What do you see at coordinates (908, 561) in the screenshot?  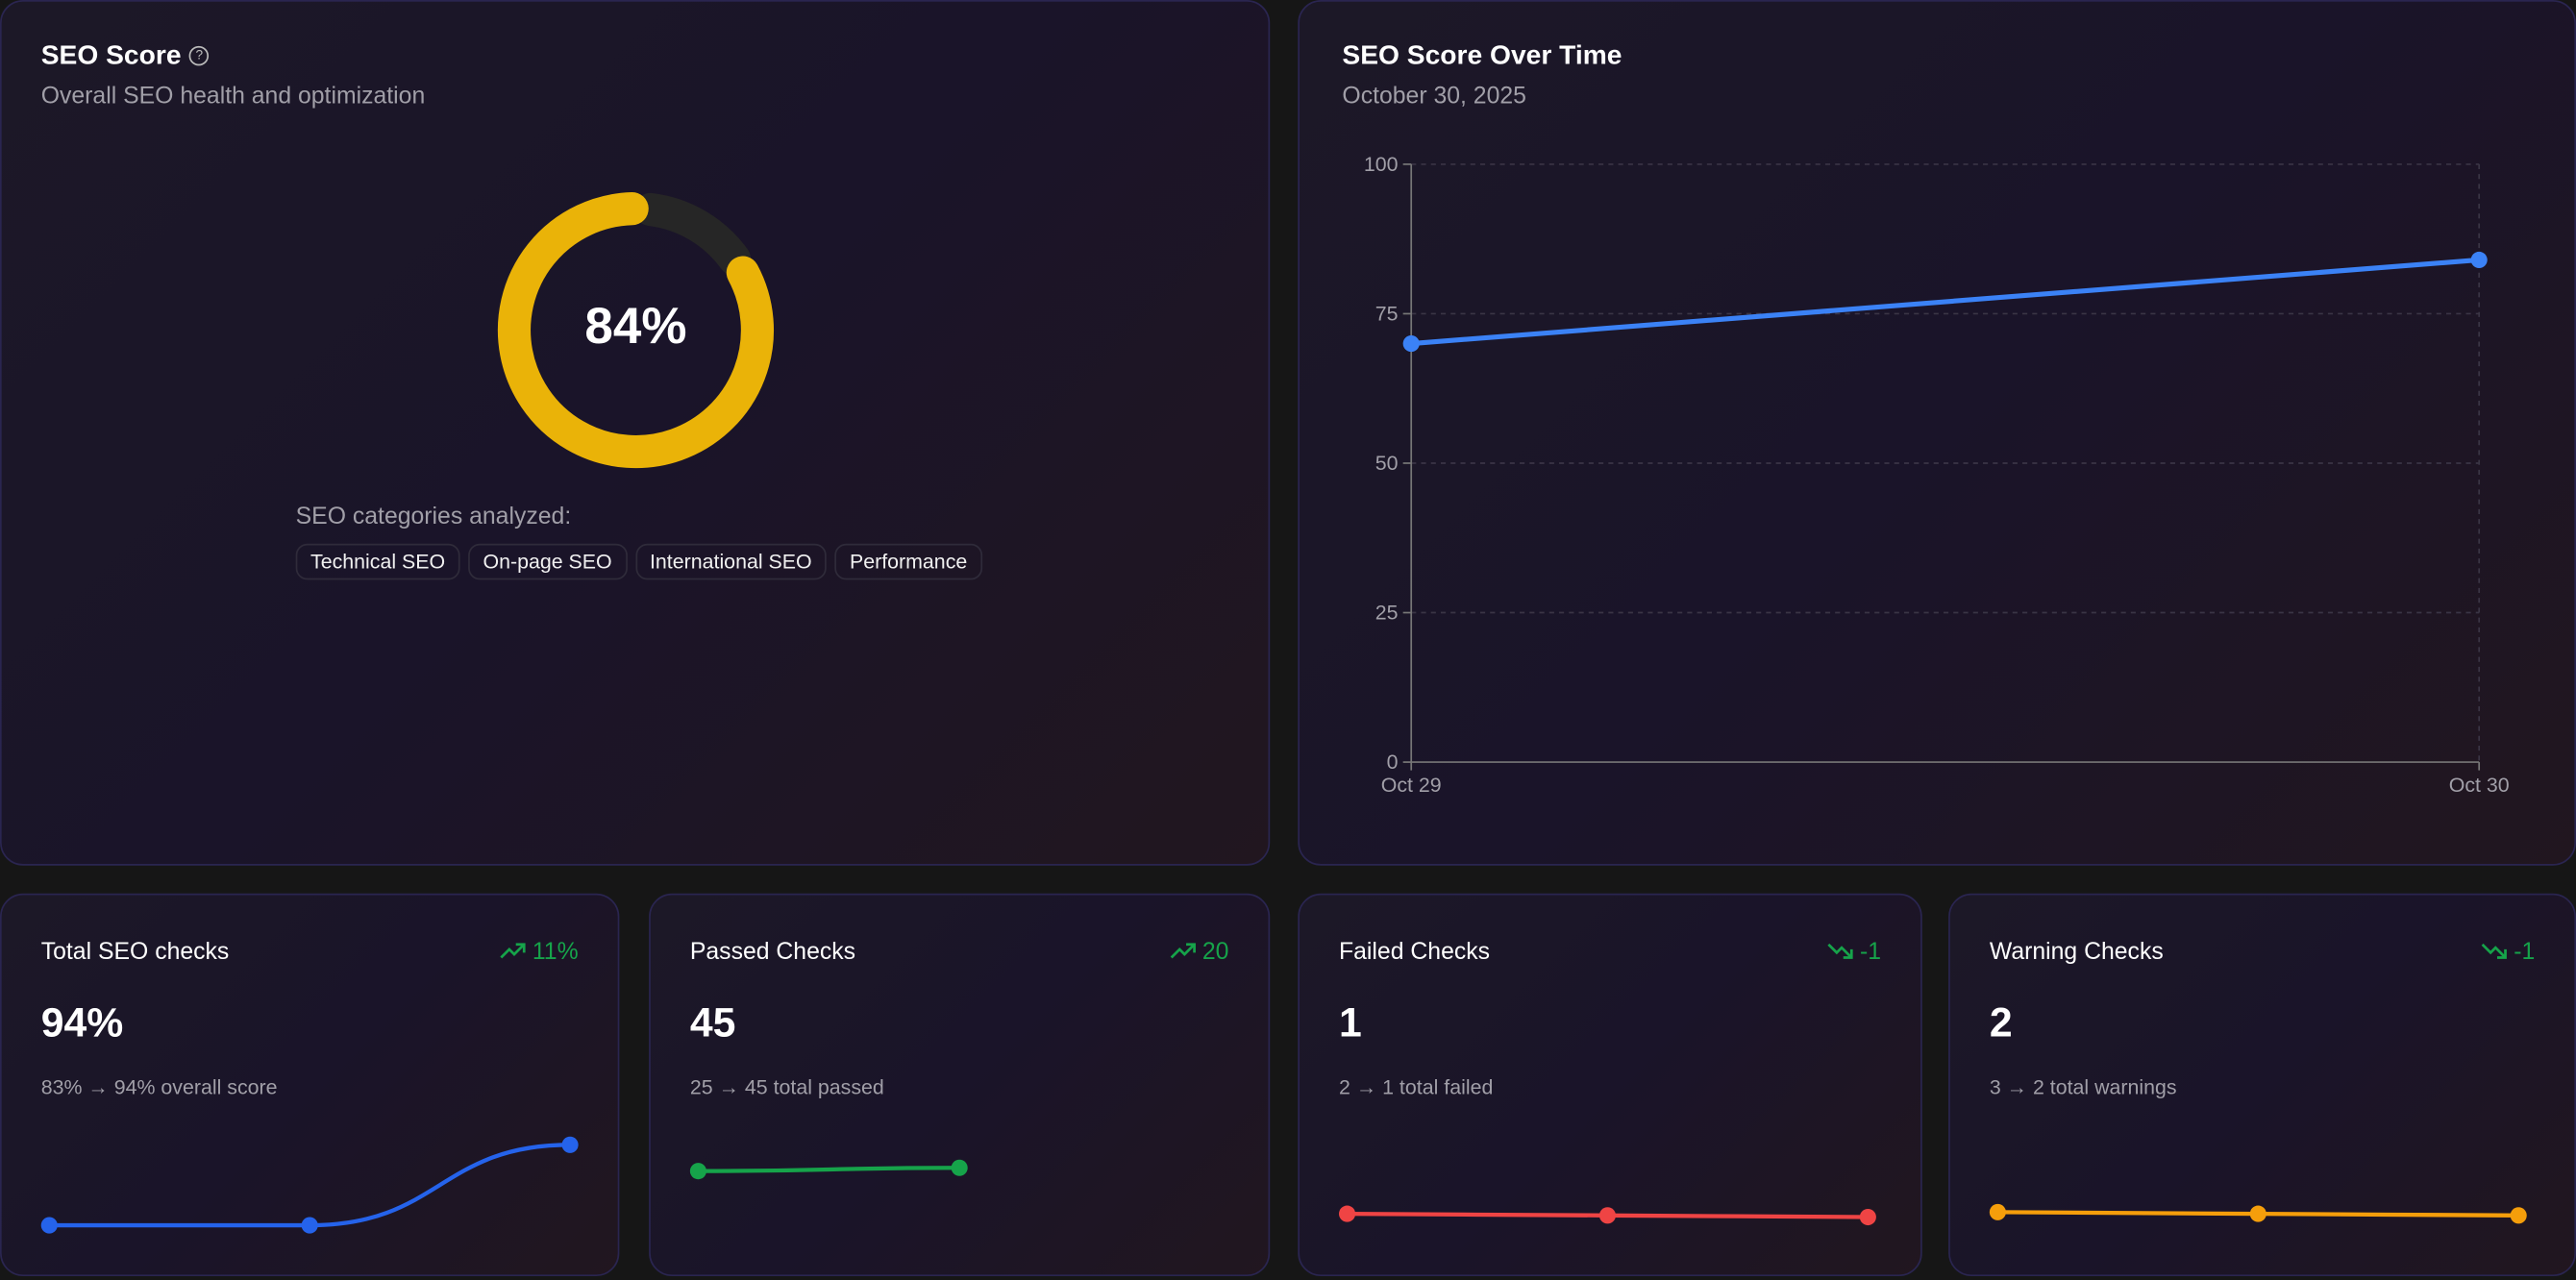 I see `category-chip: Performance` at bounding box center [908, 561].